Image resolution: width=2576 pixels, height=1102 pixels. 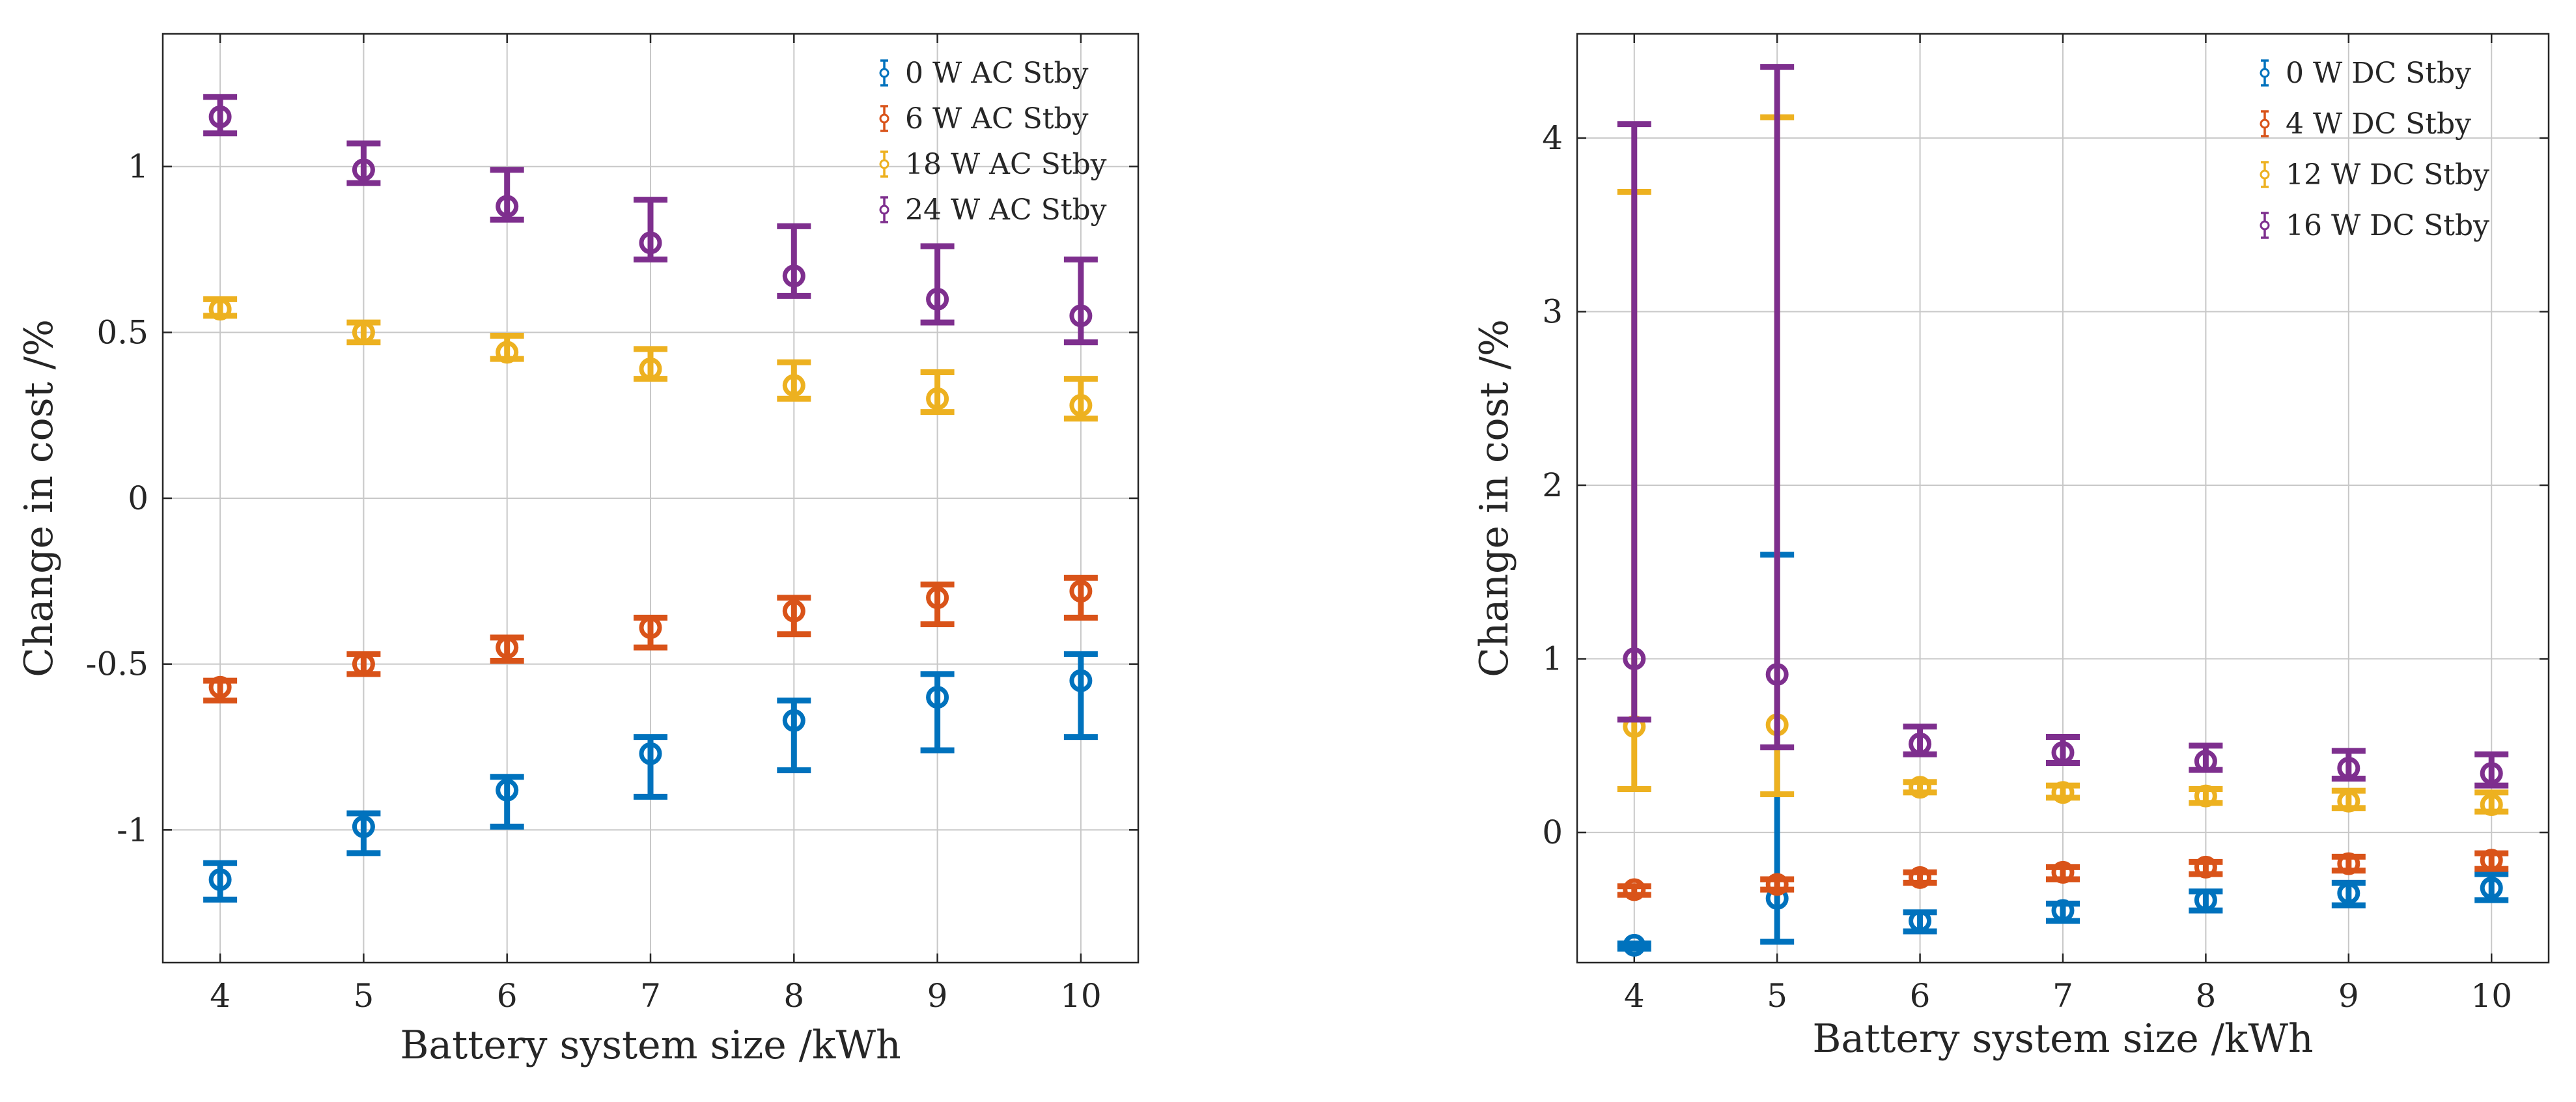 I want to click on legend-label: 24 W AC Stby, so click(x=1006, y=210).